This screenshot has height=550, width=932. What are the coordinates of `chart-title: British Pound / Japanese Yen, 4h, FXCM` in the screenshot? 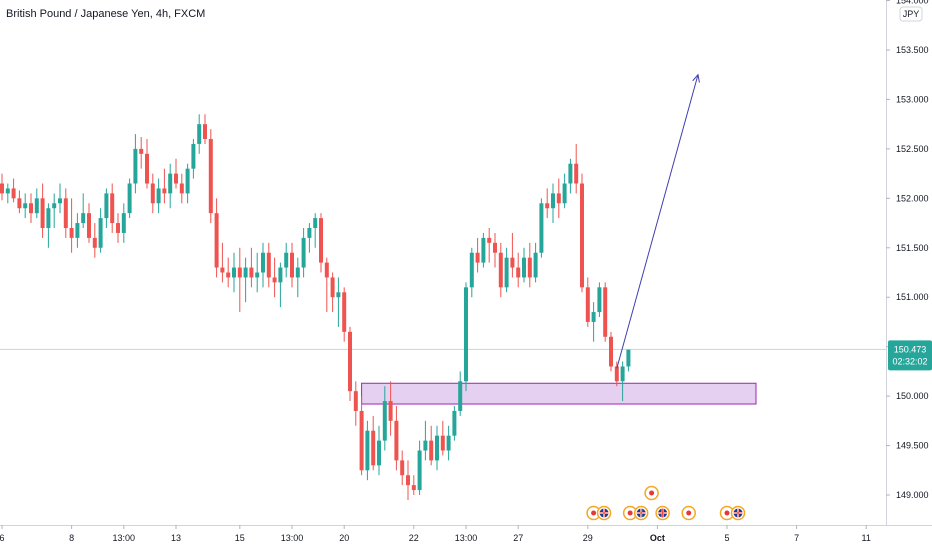 It's located at (106, 14).